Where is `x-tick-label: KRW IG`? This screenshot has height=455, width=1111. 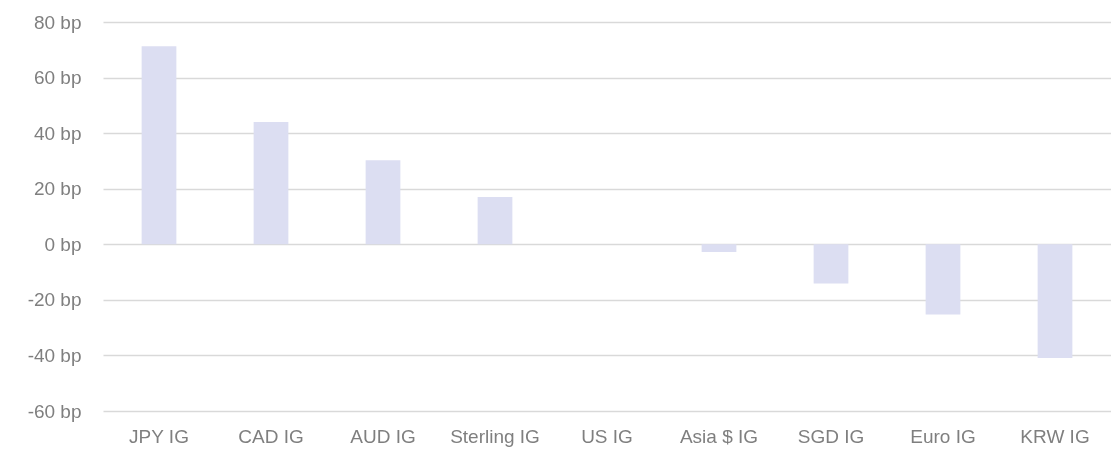
x-tick-label: KRW IG is located at coordinates (1055, 436).